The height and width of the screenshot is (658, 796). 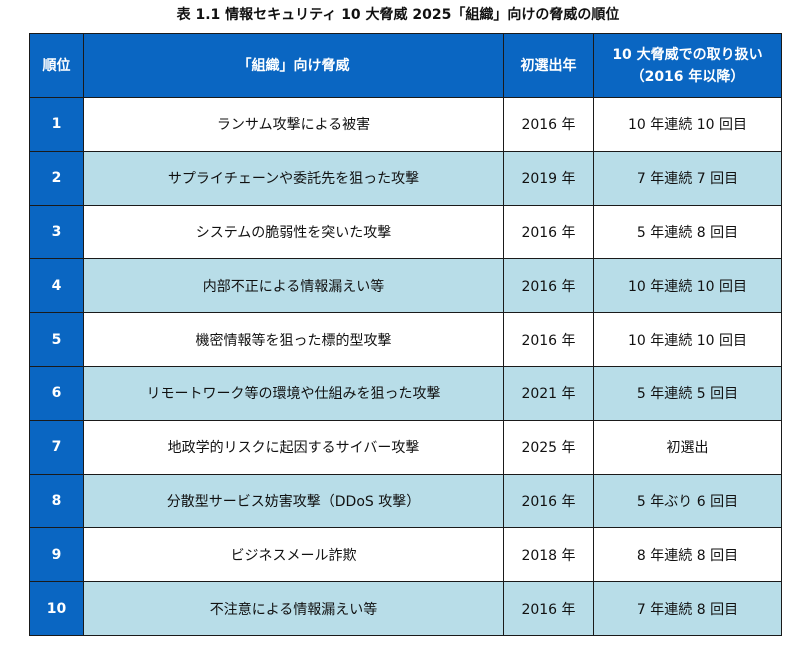 What do you see at coordinates (56, 124) in the screenshot?
I see `rank-cell: 1` at bounding box center [56, 124].